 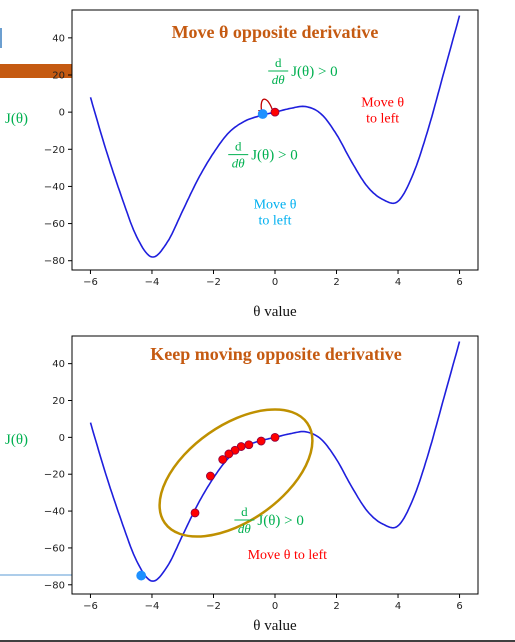 I want to click on bottom-y-tick-label: 20, so click(x=58, y=401).